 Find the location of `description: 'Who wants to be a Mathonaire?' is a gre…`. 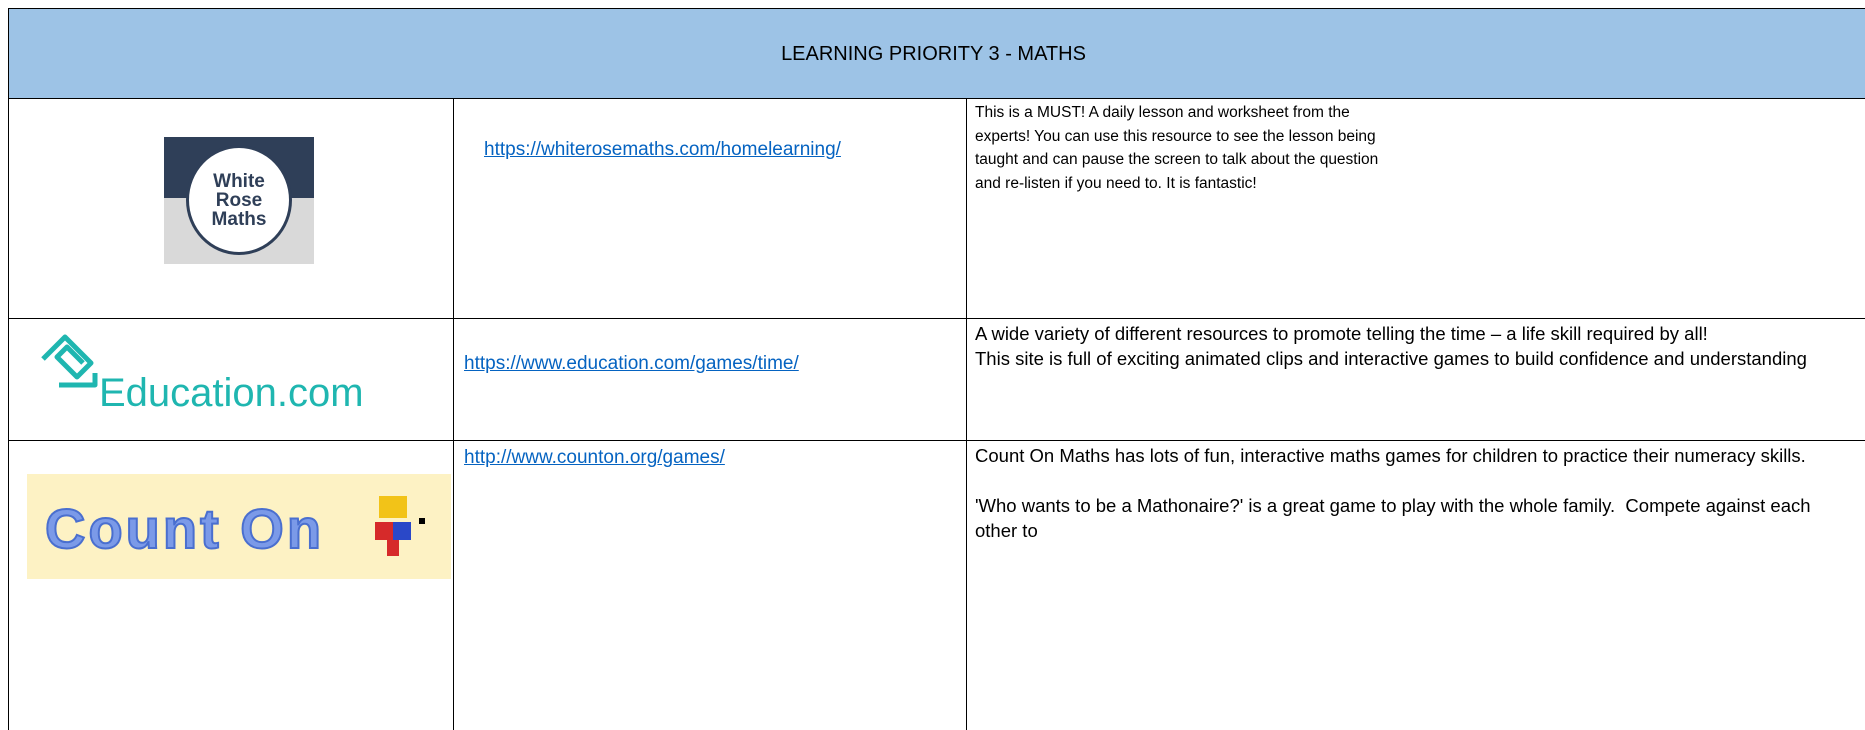

description: 'Who wants to be a Mathonaire?' is a gre… is located at coordinates (1395, 518).